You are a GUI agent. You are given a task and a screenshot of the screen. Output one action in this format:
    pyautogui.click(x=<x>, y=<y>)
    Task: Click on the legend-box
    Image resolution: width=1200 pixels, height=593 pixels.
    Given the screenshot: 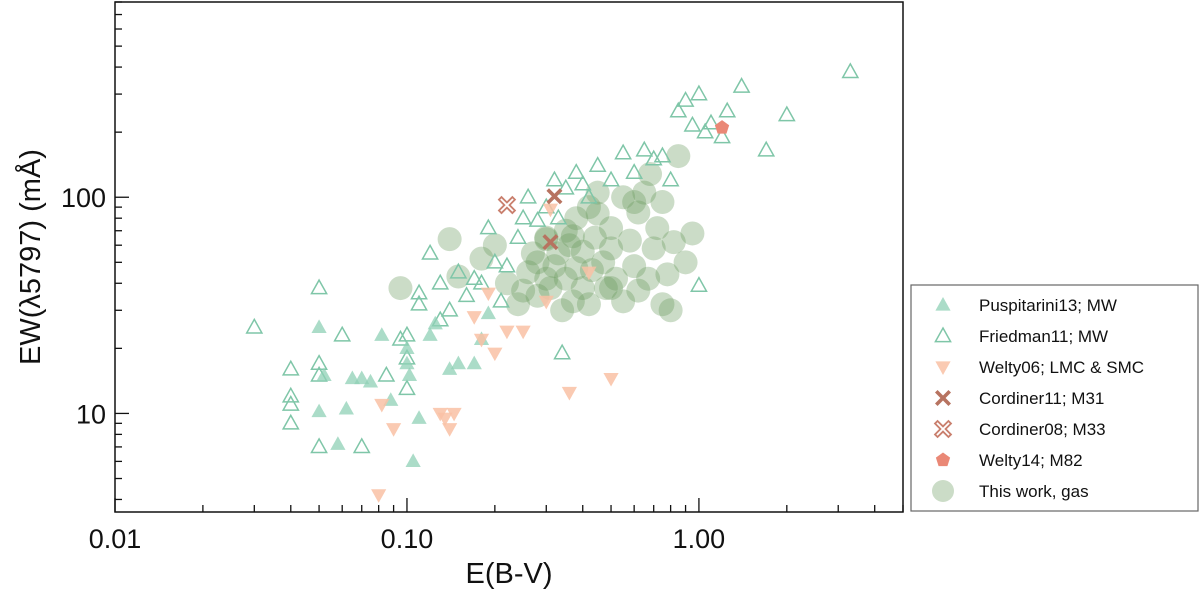 What is the action you would take?
    pyautogui.click(x=1054, y=398)
    